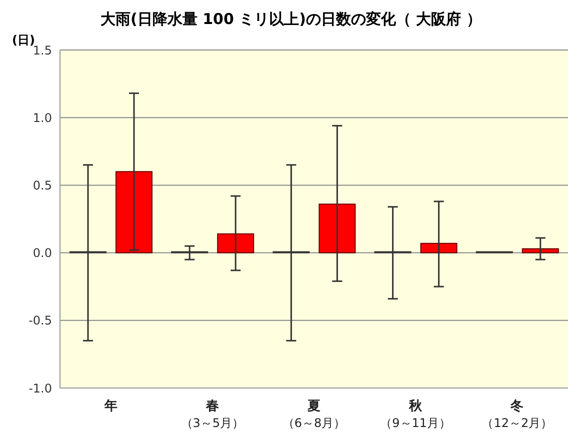  I want to click on y-tick-label: 1.5, so click(42, 50).